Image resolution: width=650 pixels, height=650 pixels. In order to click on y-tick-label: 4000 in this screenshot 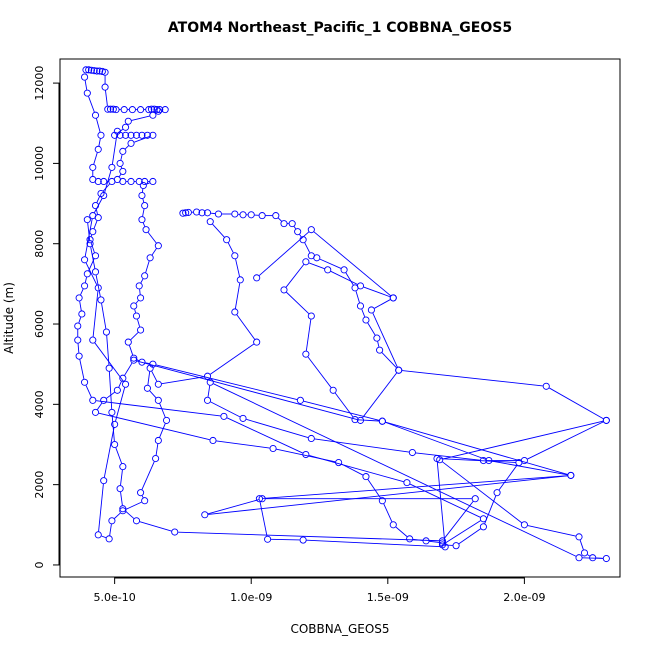, I will do `click(39, 404)`.